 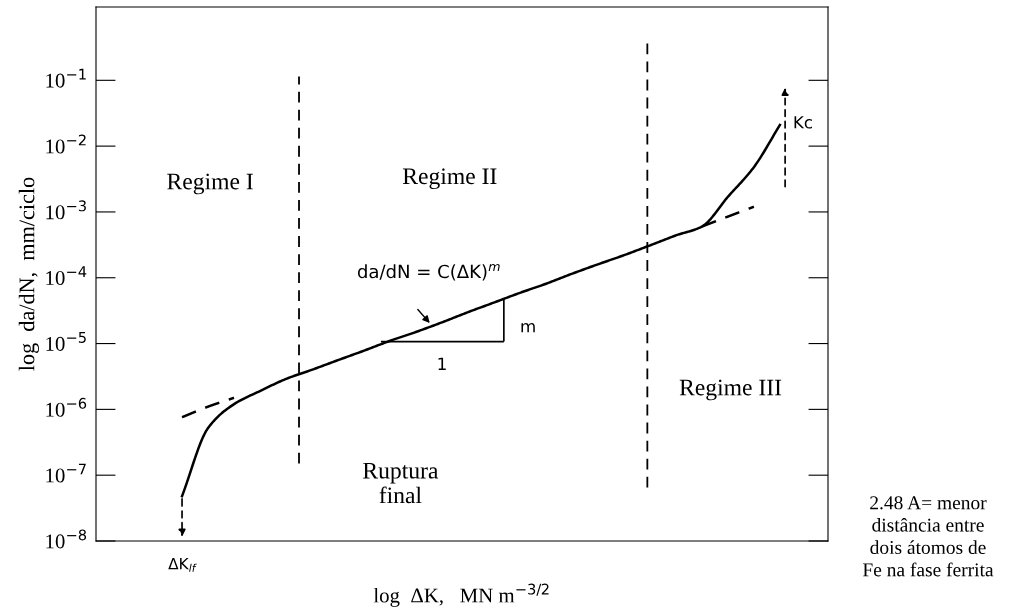 I want to click on x-tick-label: ΔK$_{lf}$, so click(x=182, y=565).